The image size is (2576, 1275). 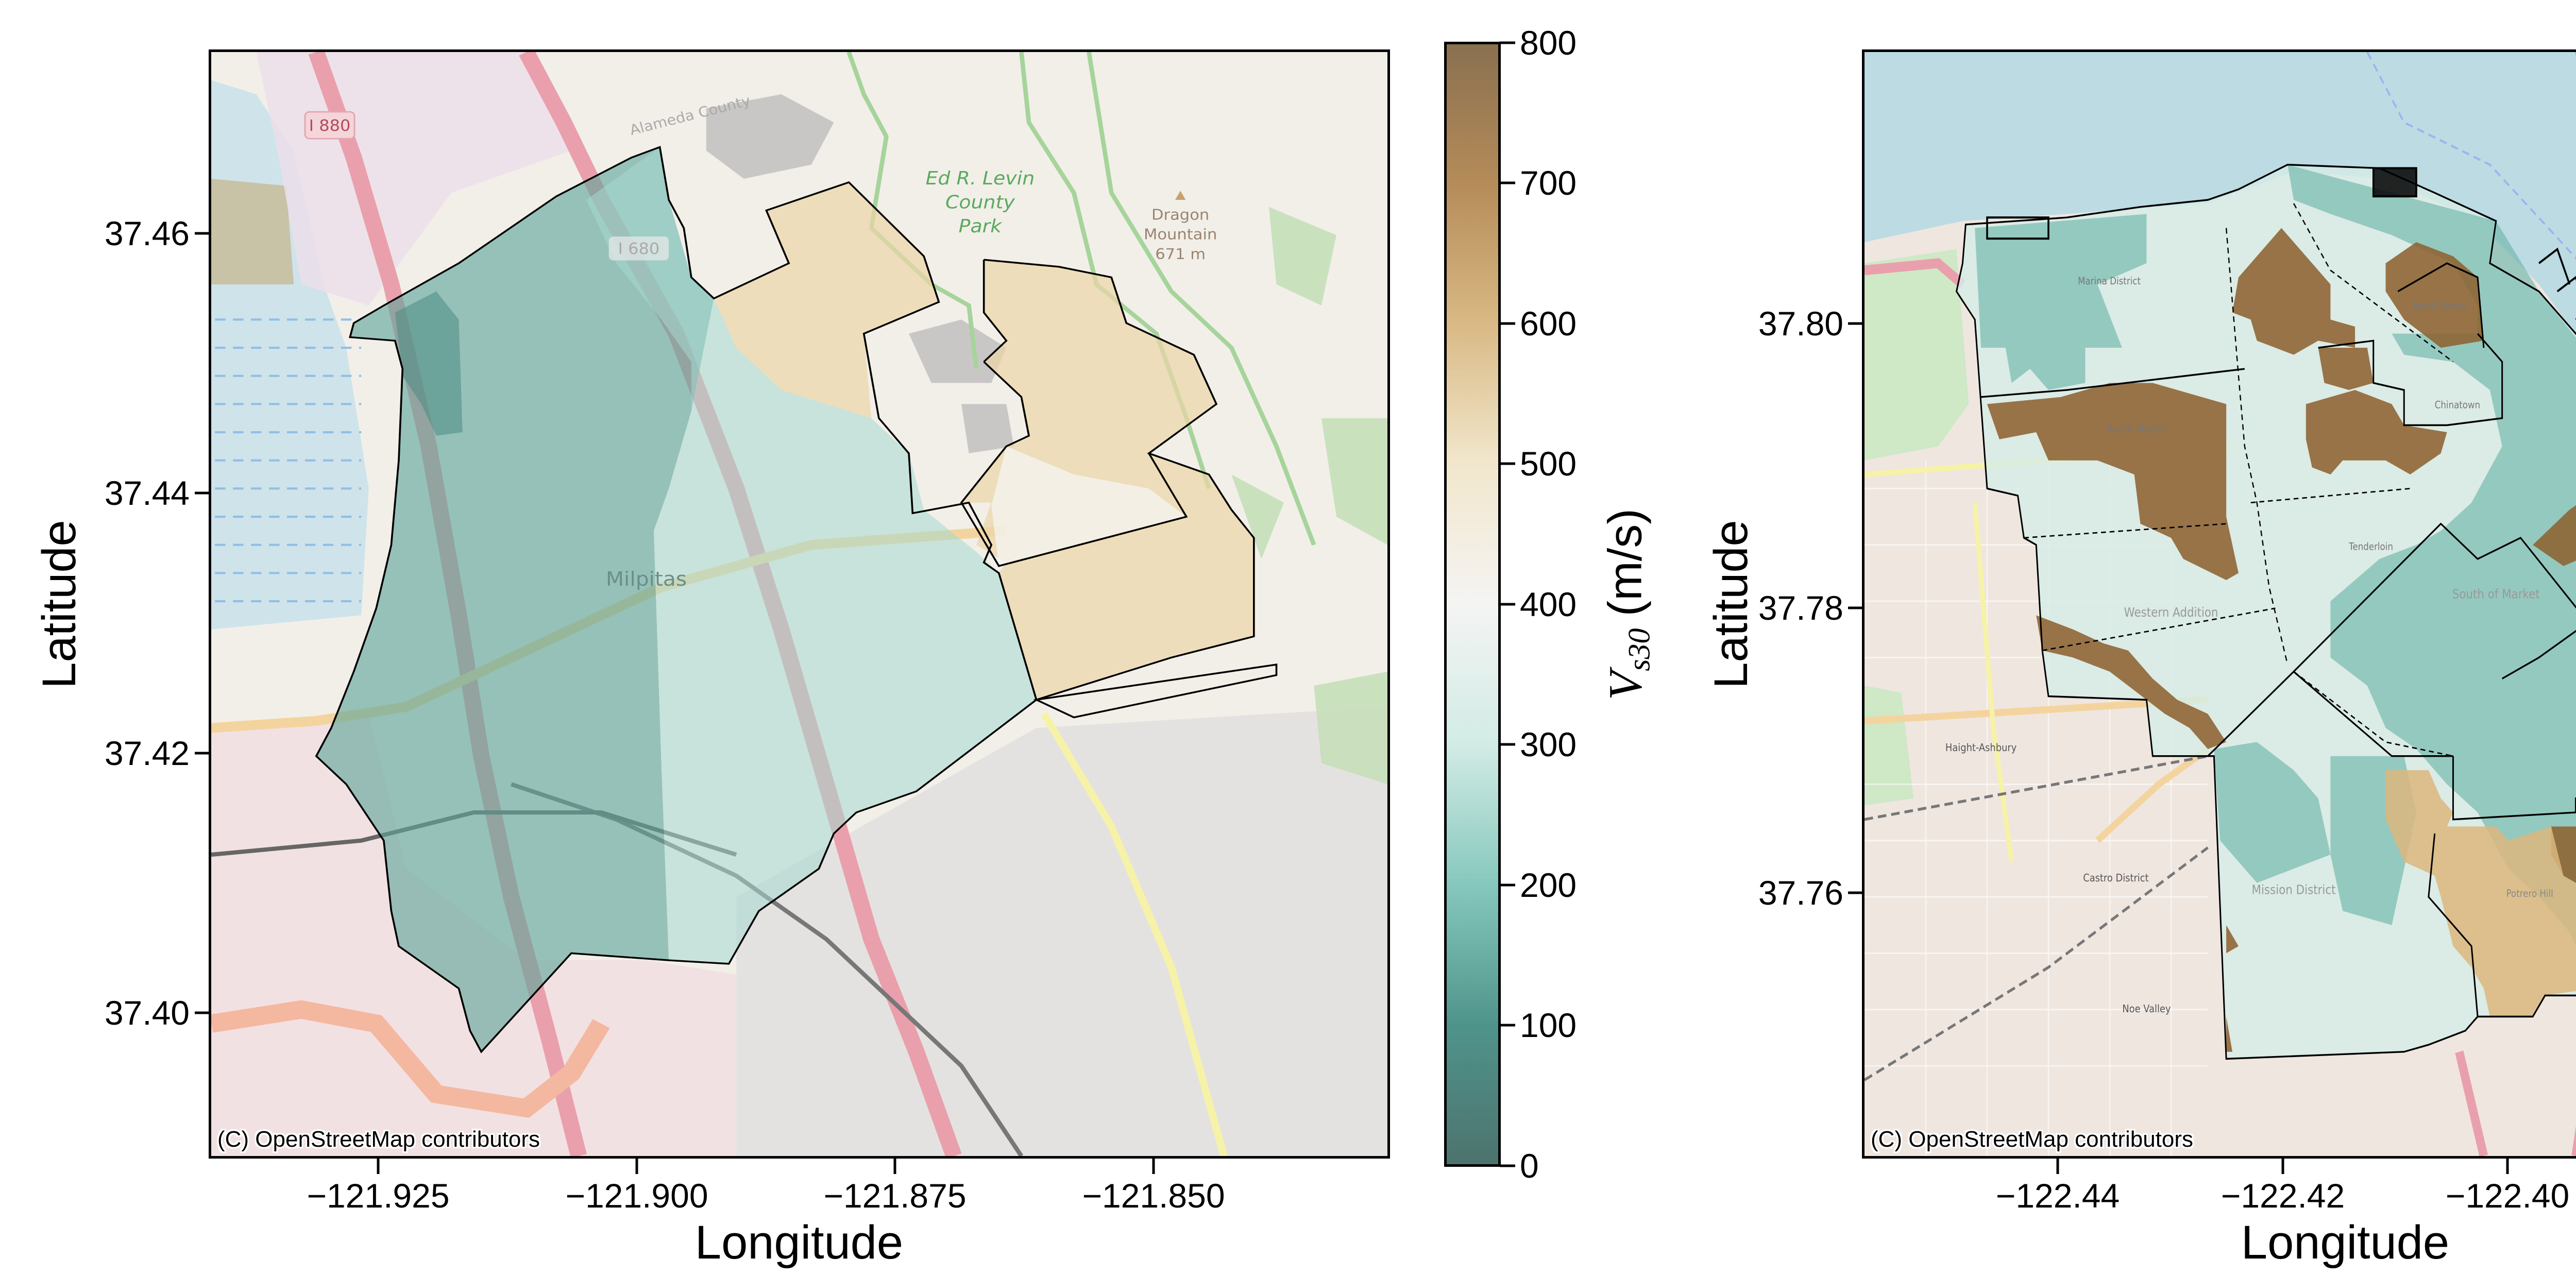 What do you see at coordinates (2529, 893) in the screenshot?
I see `svg-text: Potrero Hill` at bounding box center [2529, 893].